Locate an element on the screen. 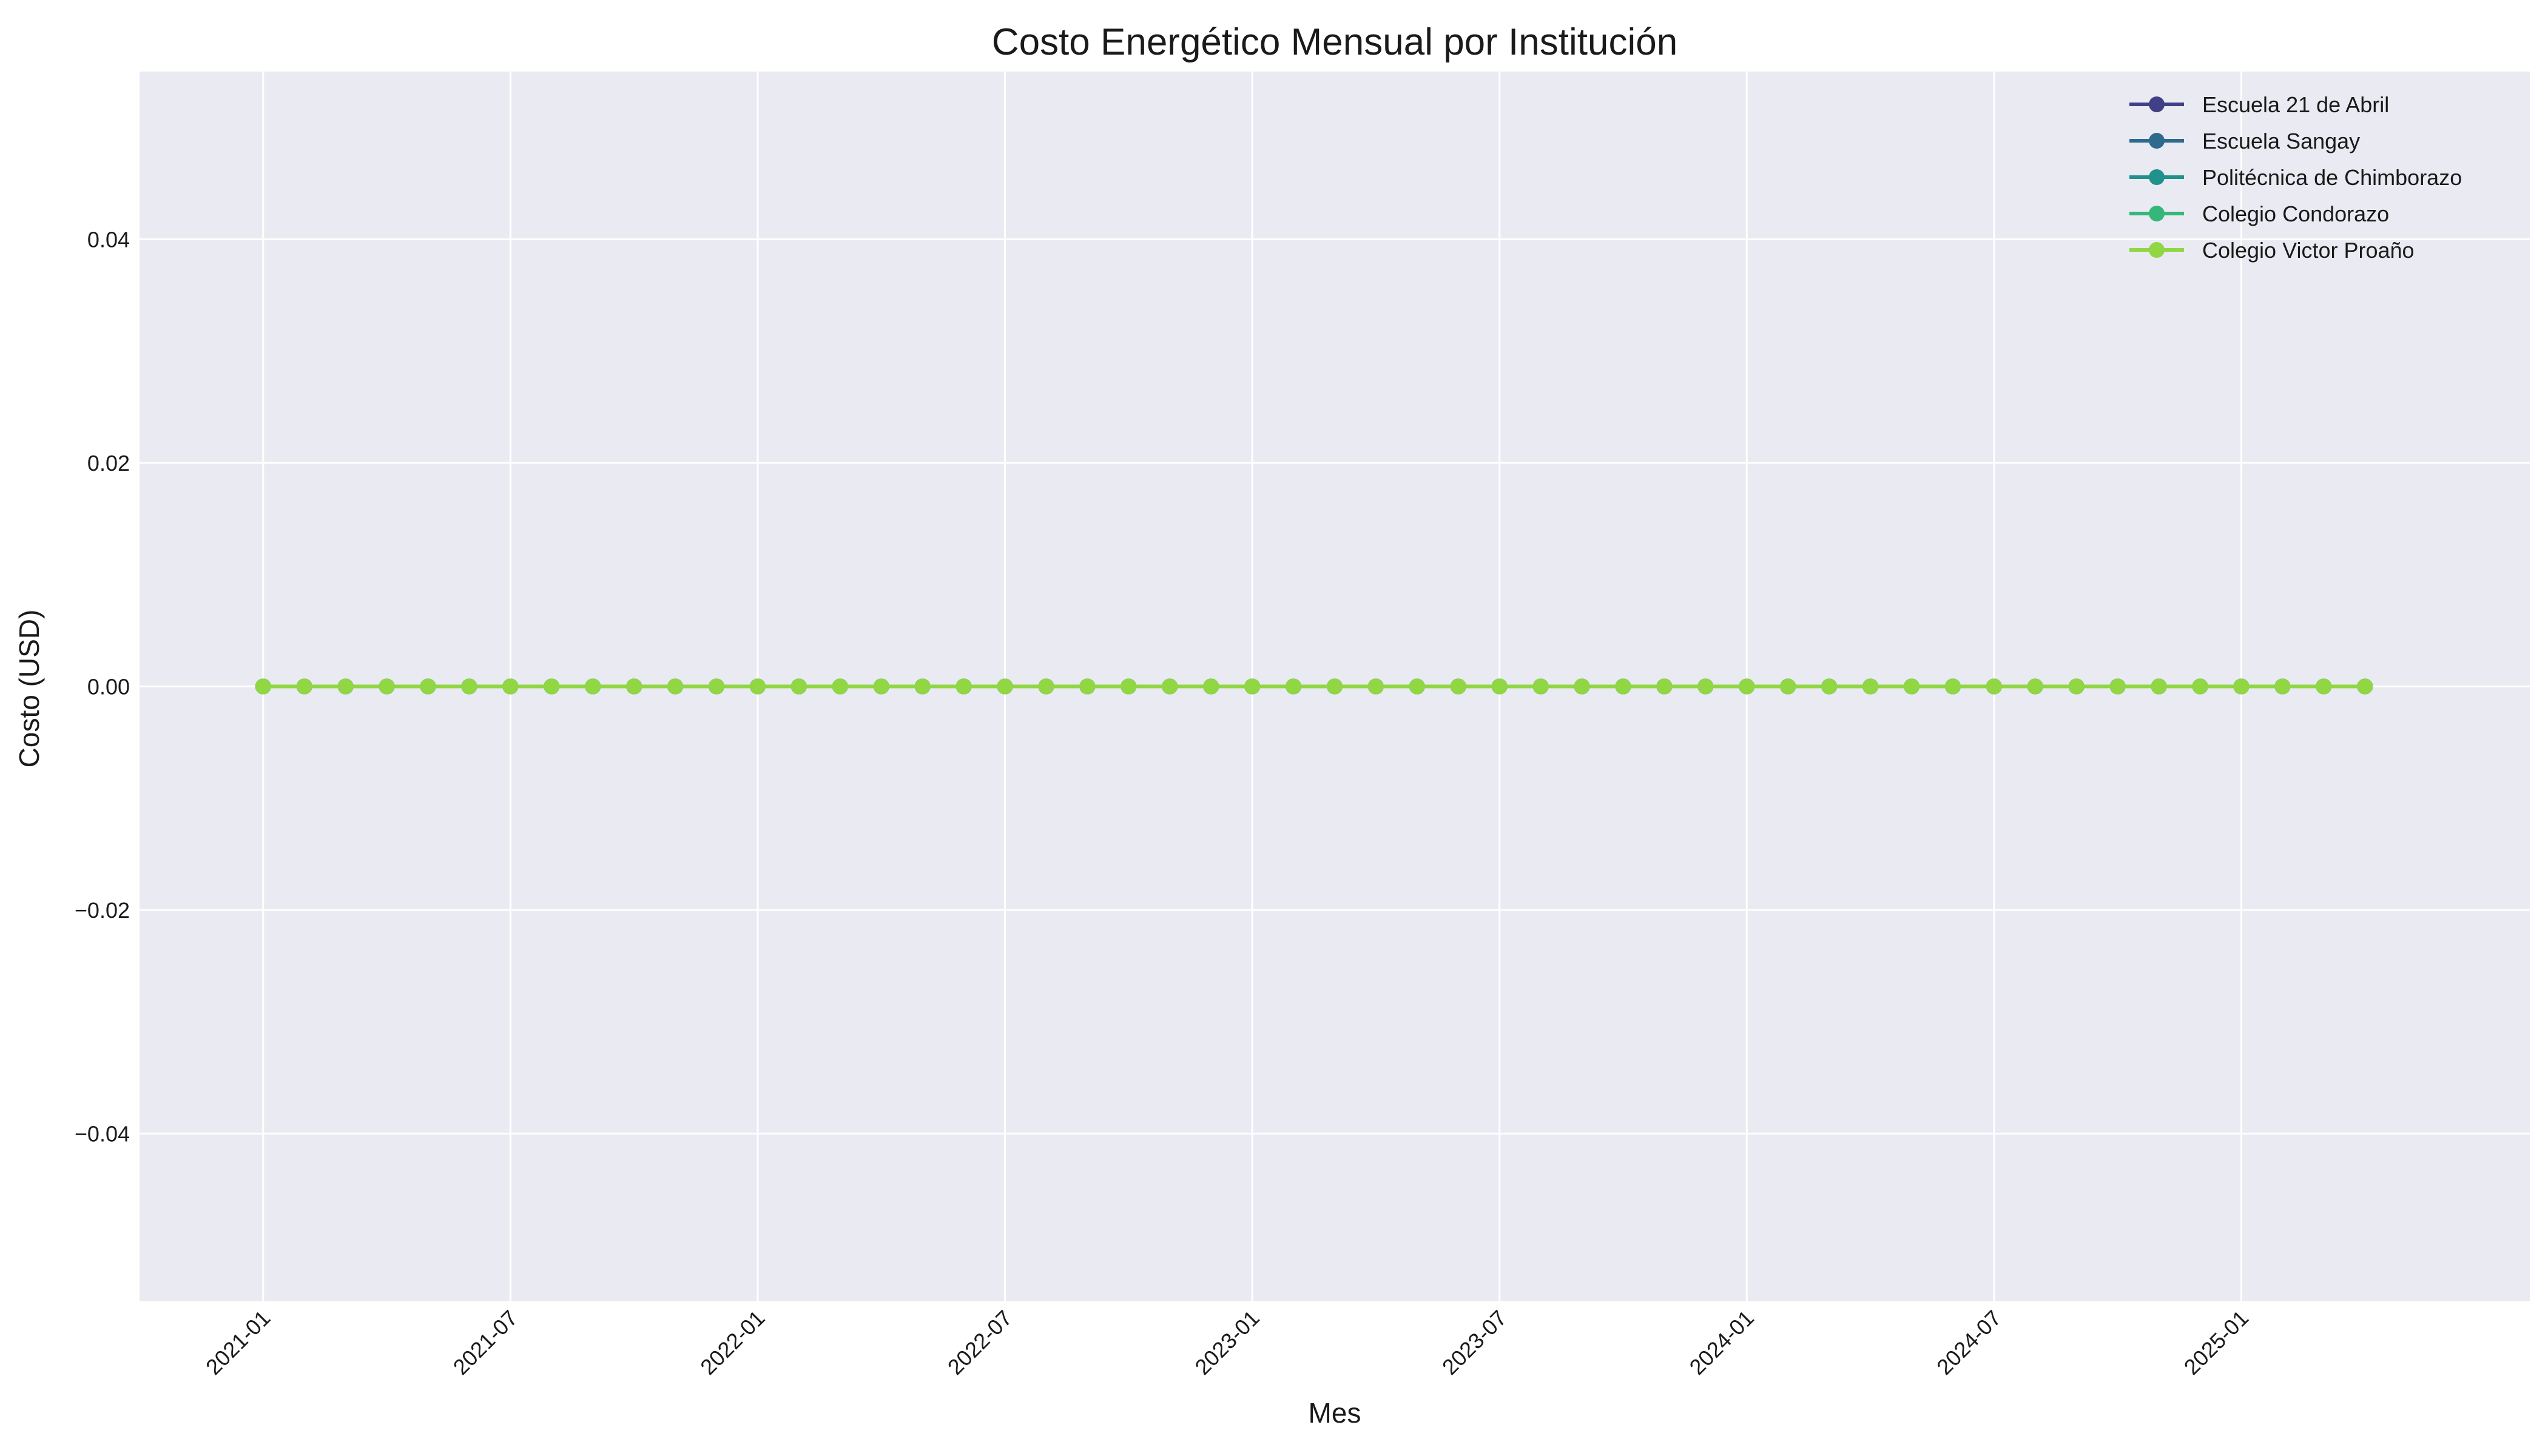 This screenshot has width=2548, height=1456. series-lines is located at coordinates (1314, 686).